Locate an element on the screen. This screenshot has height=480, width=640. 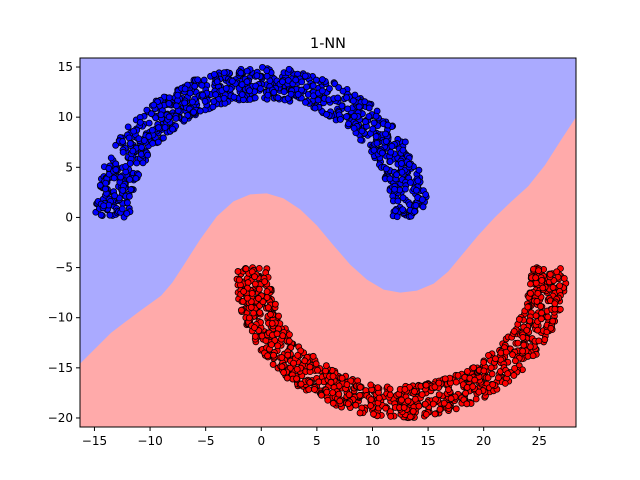
x-tick-label: 25 is located at coordinates (539, 441).